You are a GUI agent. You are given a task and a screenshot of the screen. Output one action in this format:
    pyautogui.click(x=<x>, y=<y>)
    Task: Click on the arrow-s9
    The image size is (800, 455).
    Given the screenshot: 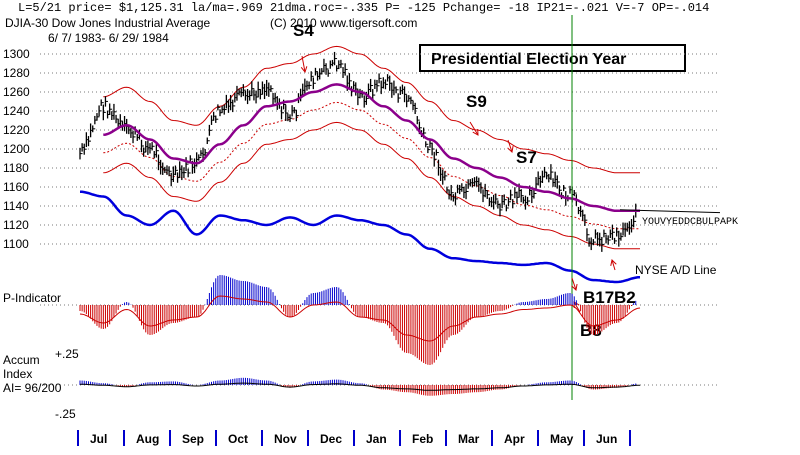 What is the action you would take?
    pyautogui.click(x=474, y=128)
    